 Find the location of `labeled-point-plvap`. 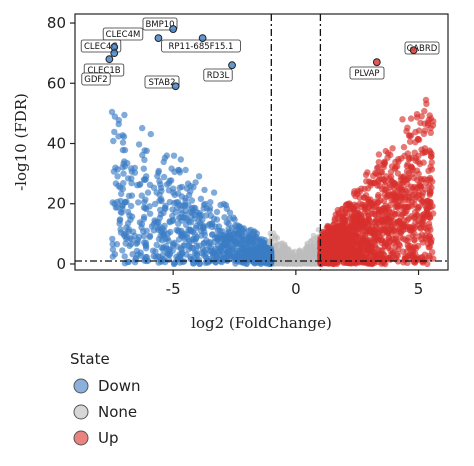

labeled-point-plvap is located at coordinates (376, 62).